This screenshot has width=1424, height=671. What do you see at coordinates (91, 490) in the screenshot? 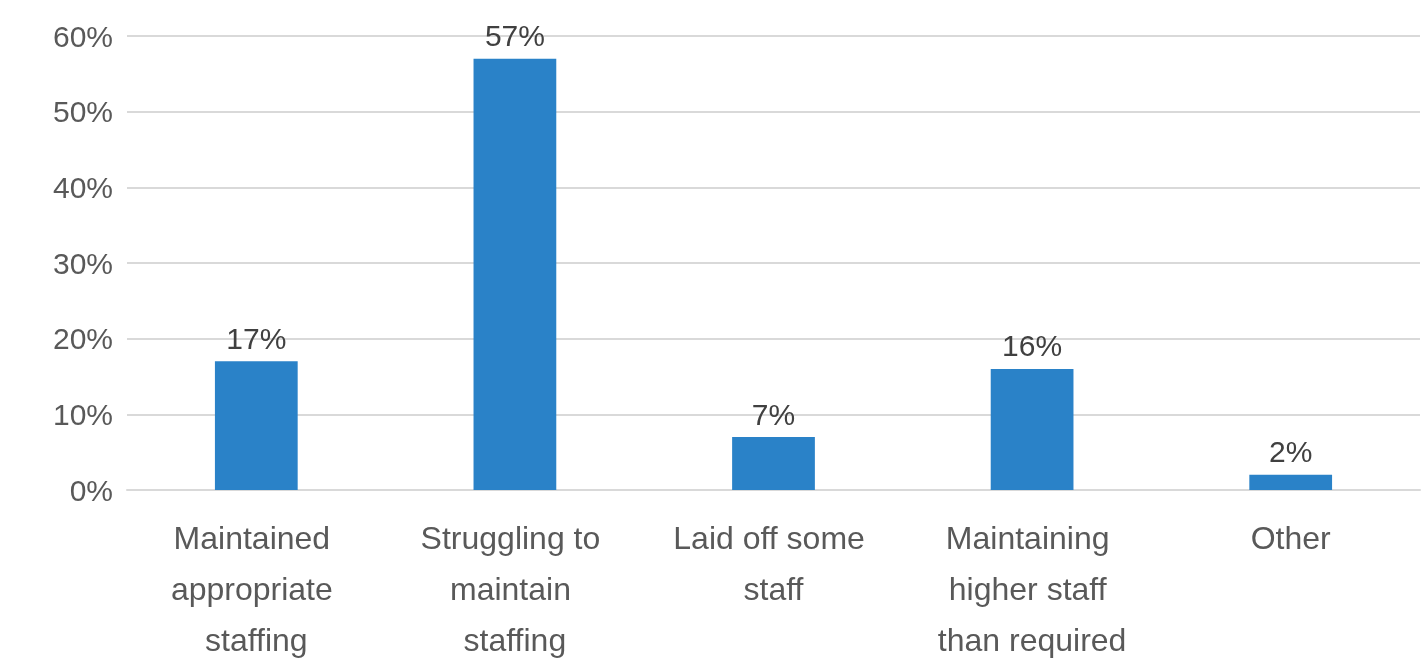
I see `y-tick-label: 0%` at bounding box center [91, 490].